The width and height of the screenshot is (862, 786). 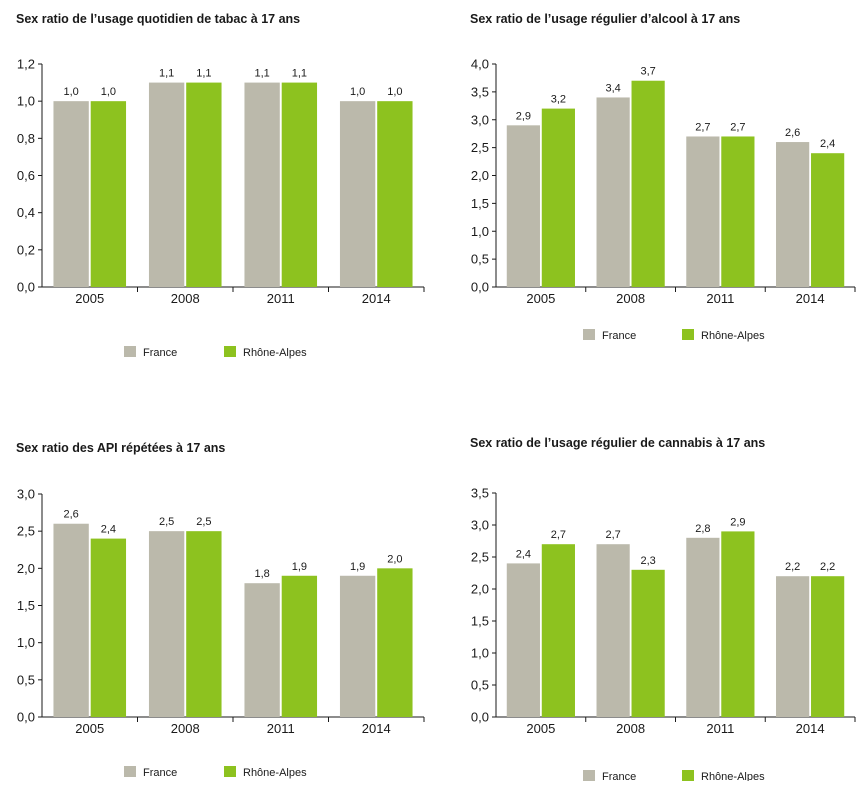 I want to click on data-label: 2,4, so click(x=827, y=144).